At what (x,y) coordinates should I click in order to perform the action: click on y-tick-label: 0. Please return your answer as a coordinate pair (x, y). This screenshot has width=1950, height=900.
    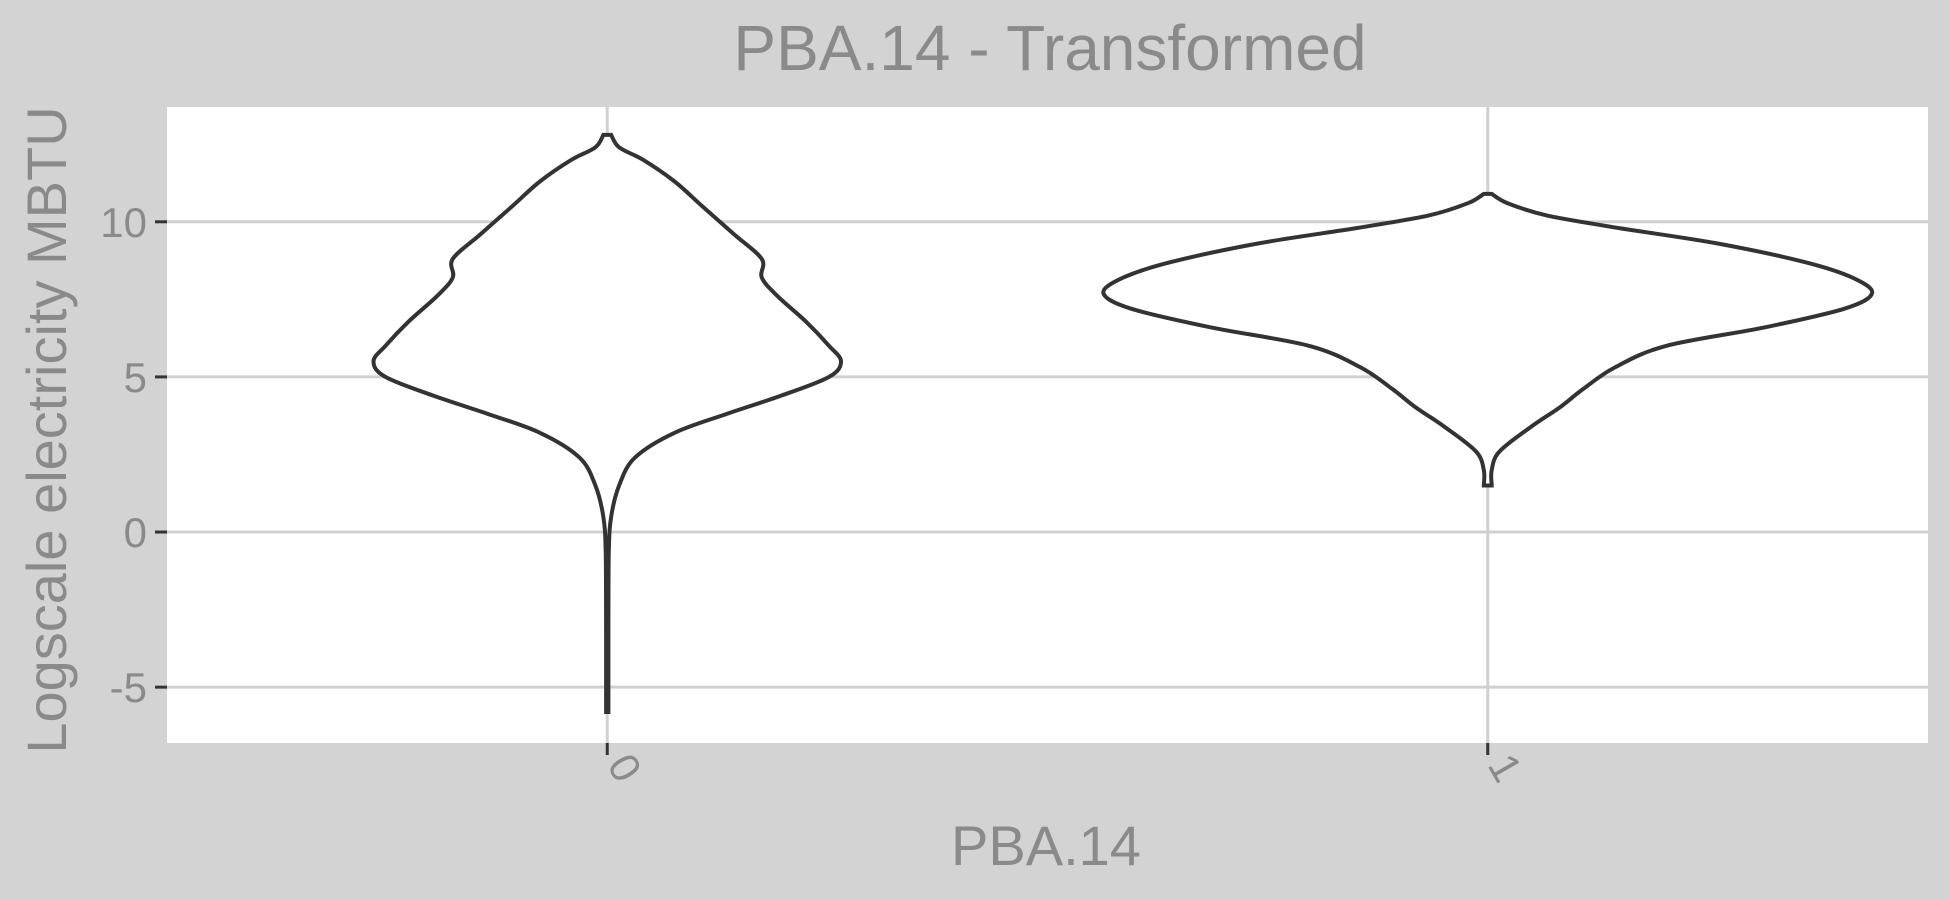
    Looking at the image, I should click on (135, 532).